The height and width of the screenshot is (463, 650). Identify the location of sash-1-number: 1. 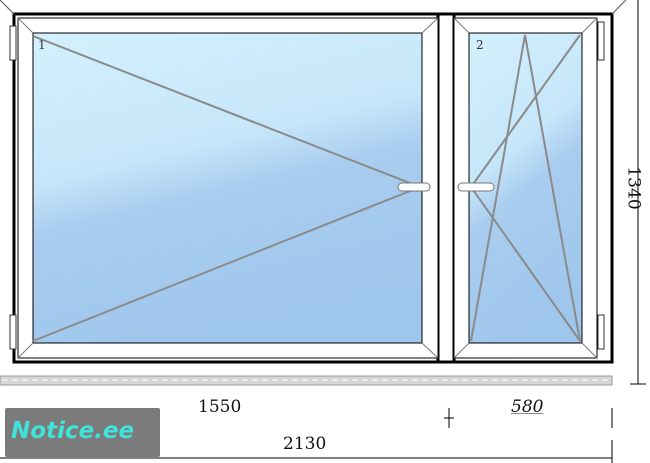
(42, 45).